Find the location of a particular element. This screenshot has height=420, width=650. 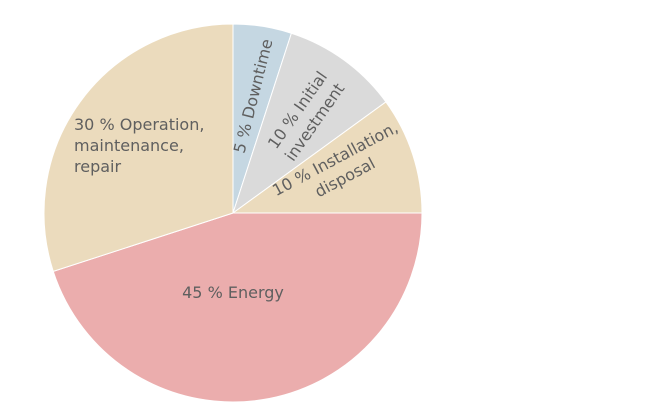

slice-label: 45 % Energy is located at coordinates (233, 292).